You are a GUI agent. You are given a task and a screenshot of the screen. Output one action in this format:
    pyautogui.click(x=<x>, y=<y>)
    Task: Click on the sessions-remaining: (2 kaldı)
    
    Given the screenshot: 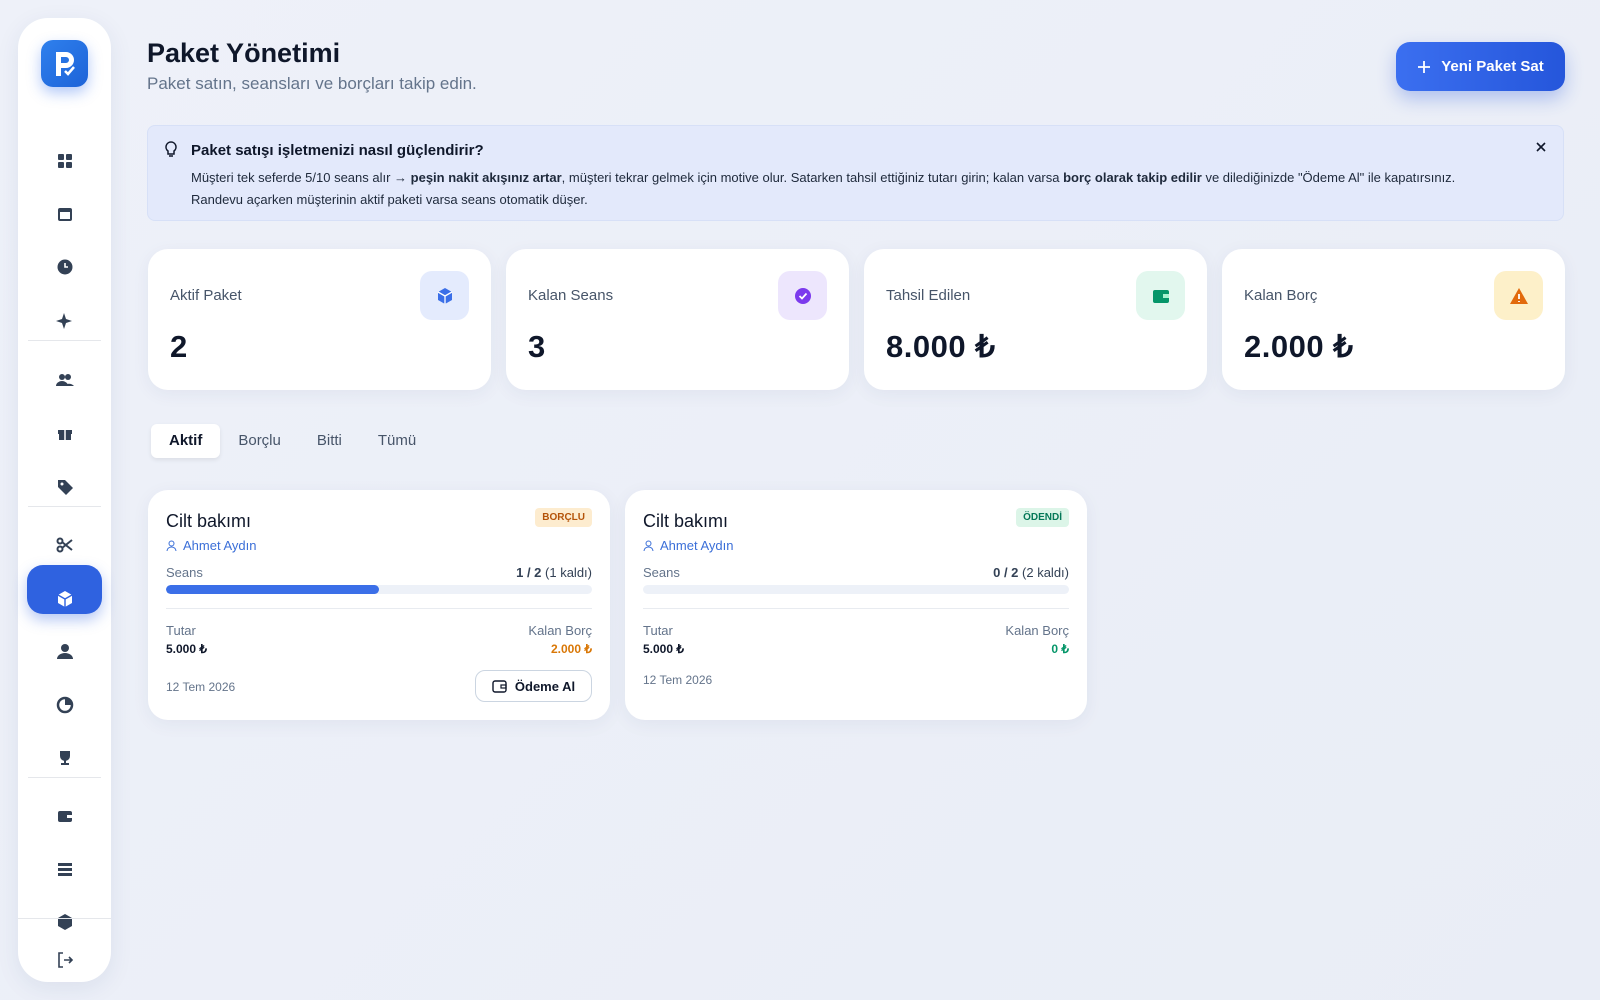 What is the action you would take?
    pyautogui.click(x=1045, y=572)
    